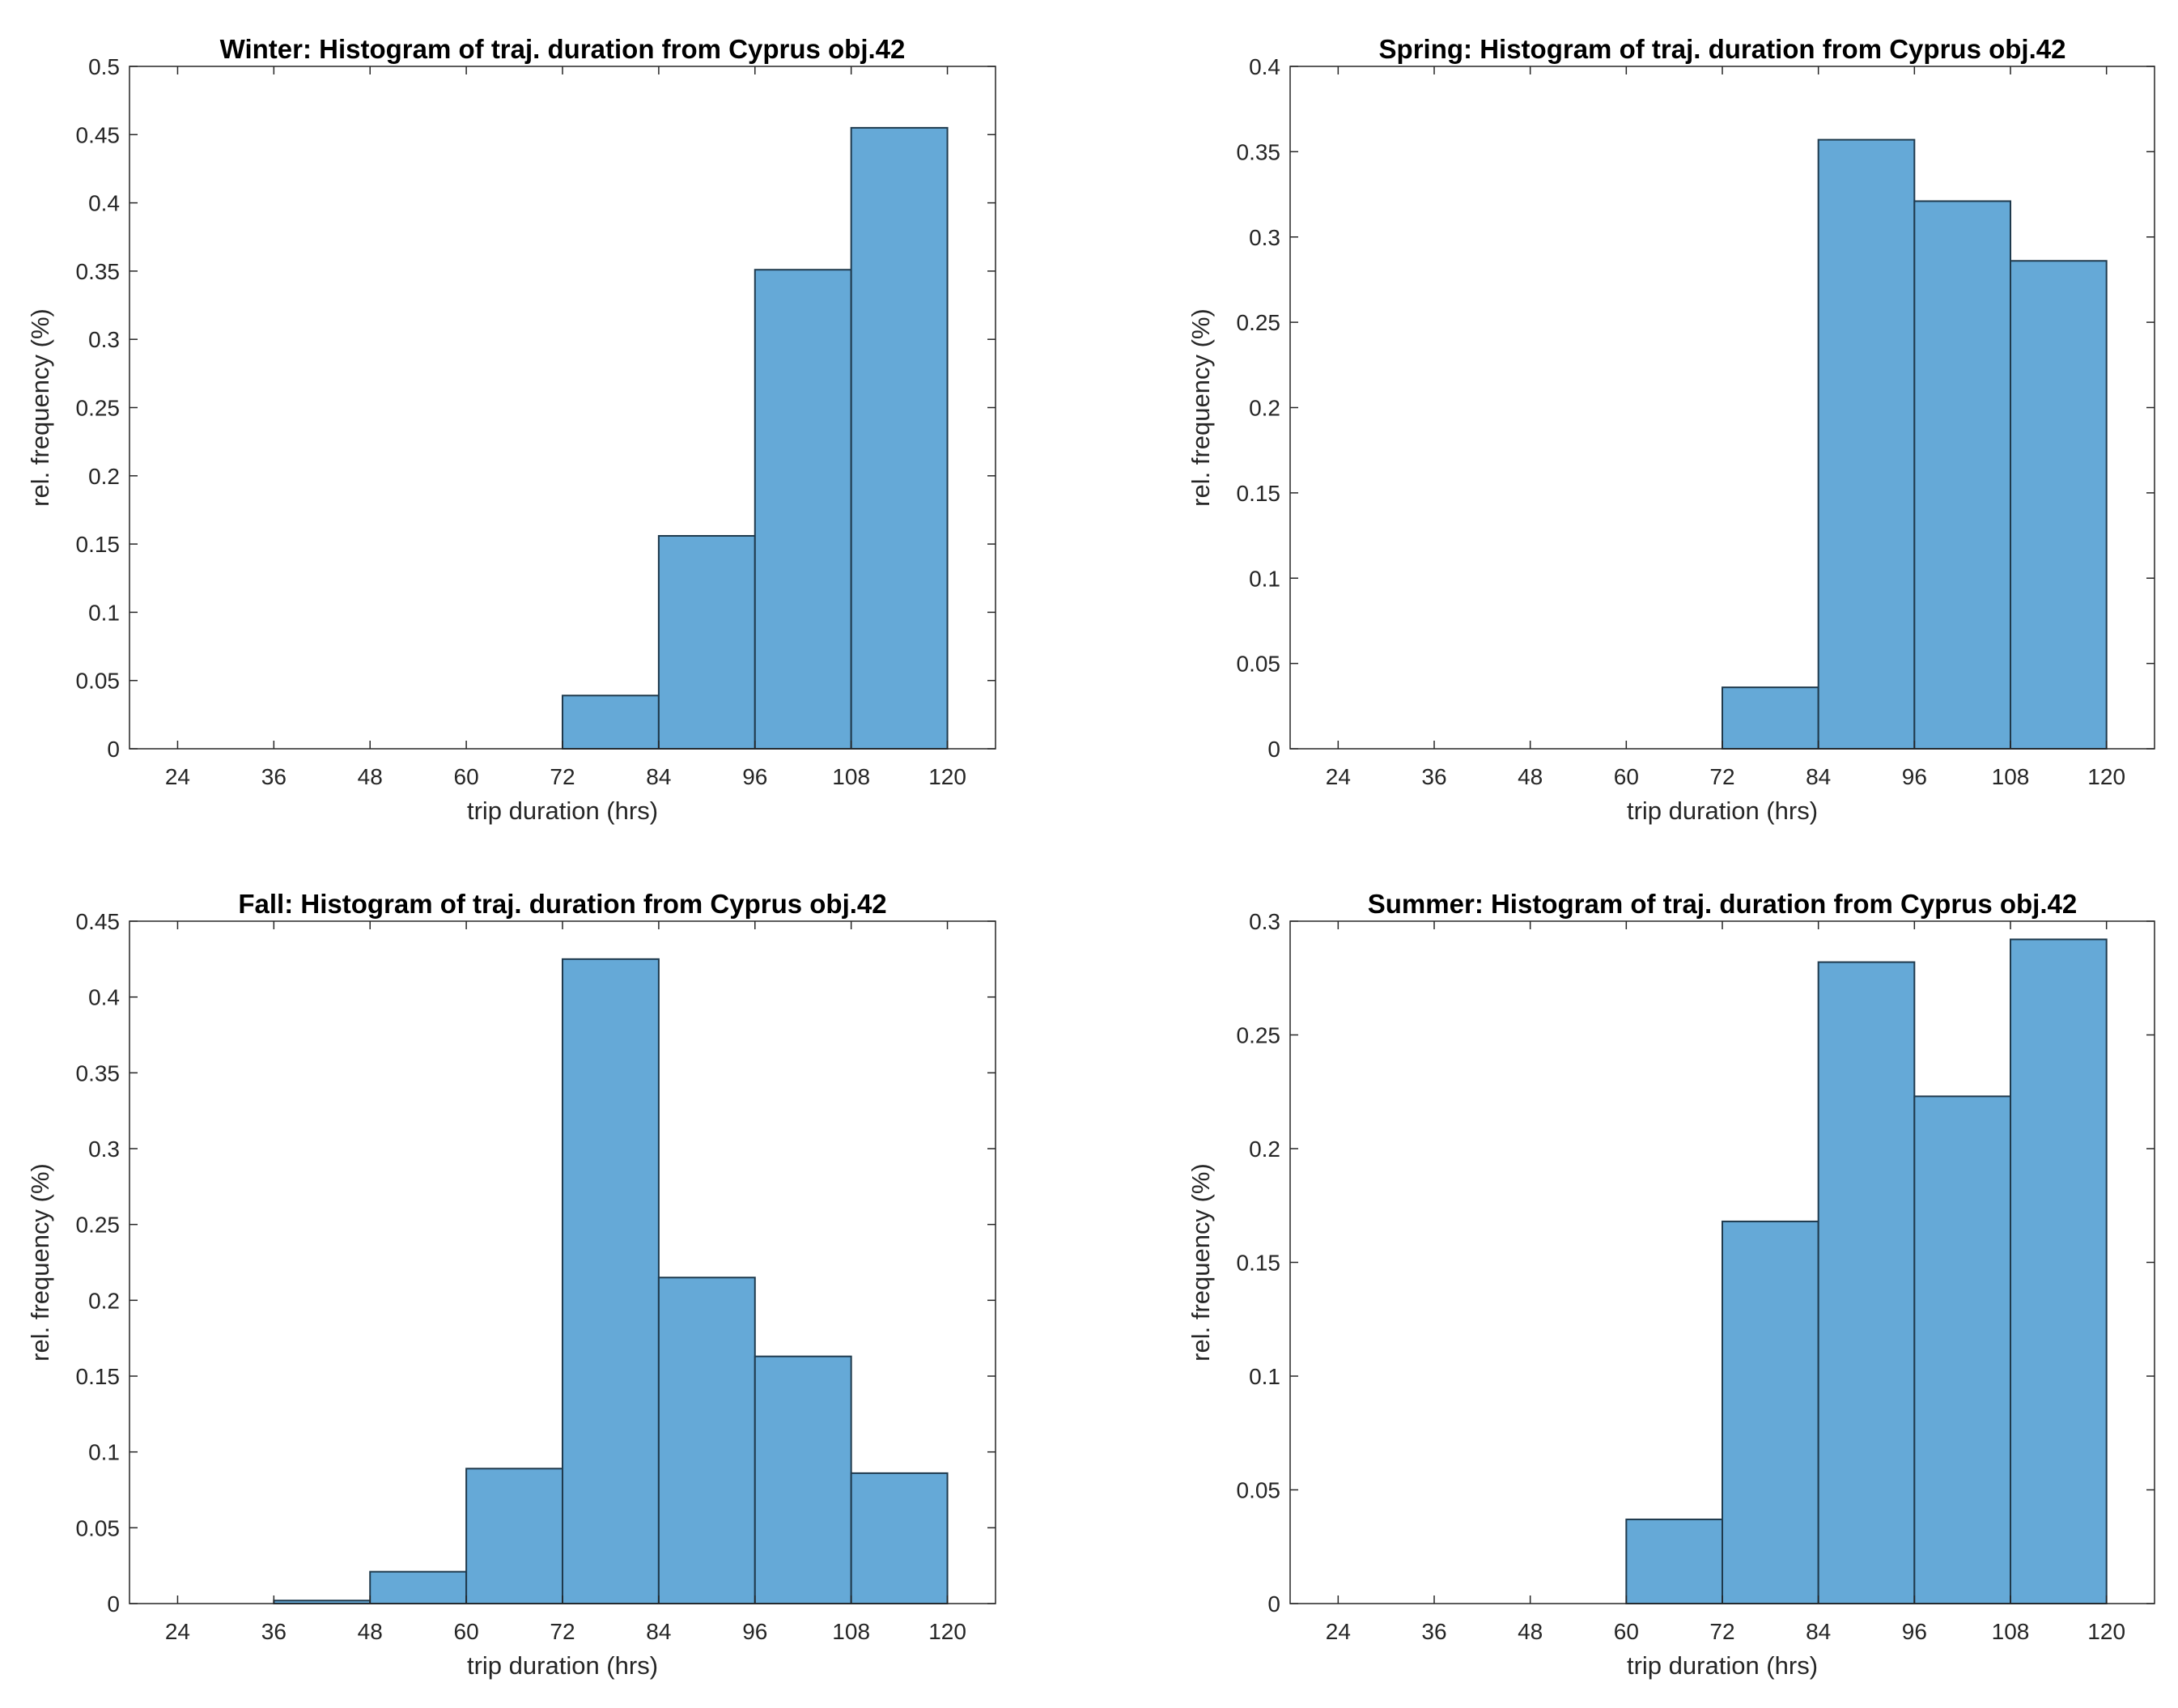  Describe the element at coordinates (98, 408) in the screenshot. I see `winter-ytick-label: 0.25` at that location.